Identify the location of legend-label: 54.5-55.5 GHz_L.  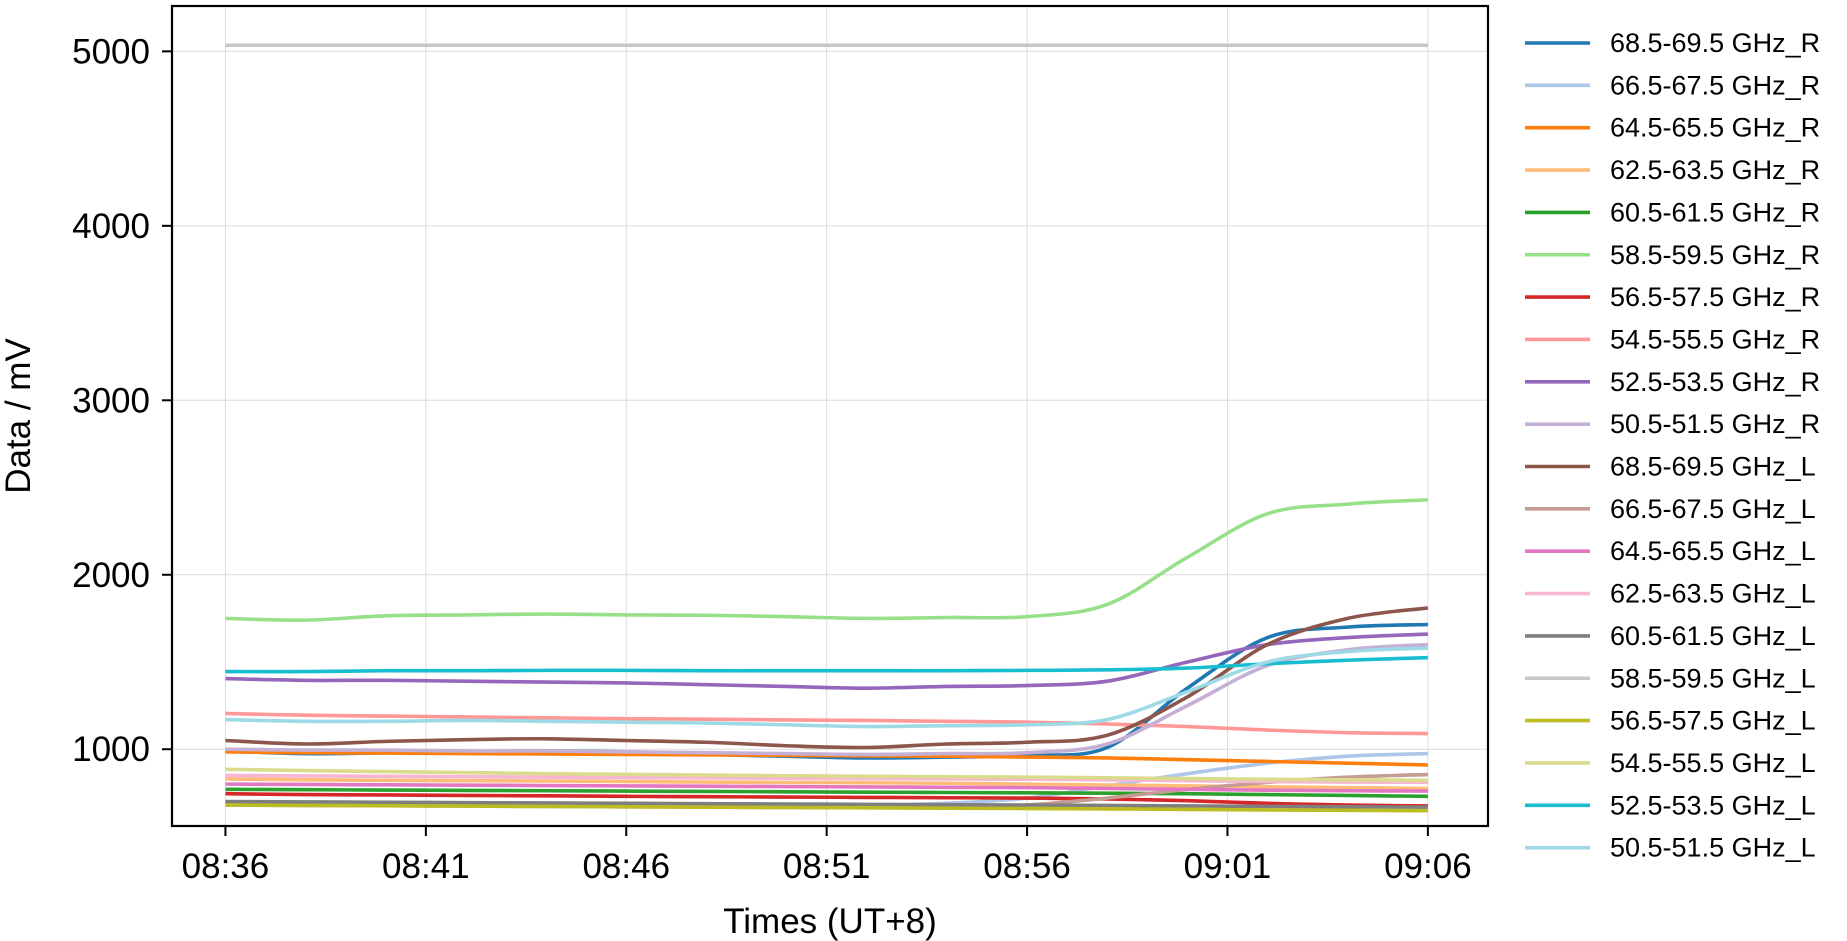
(1713, 763).